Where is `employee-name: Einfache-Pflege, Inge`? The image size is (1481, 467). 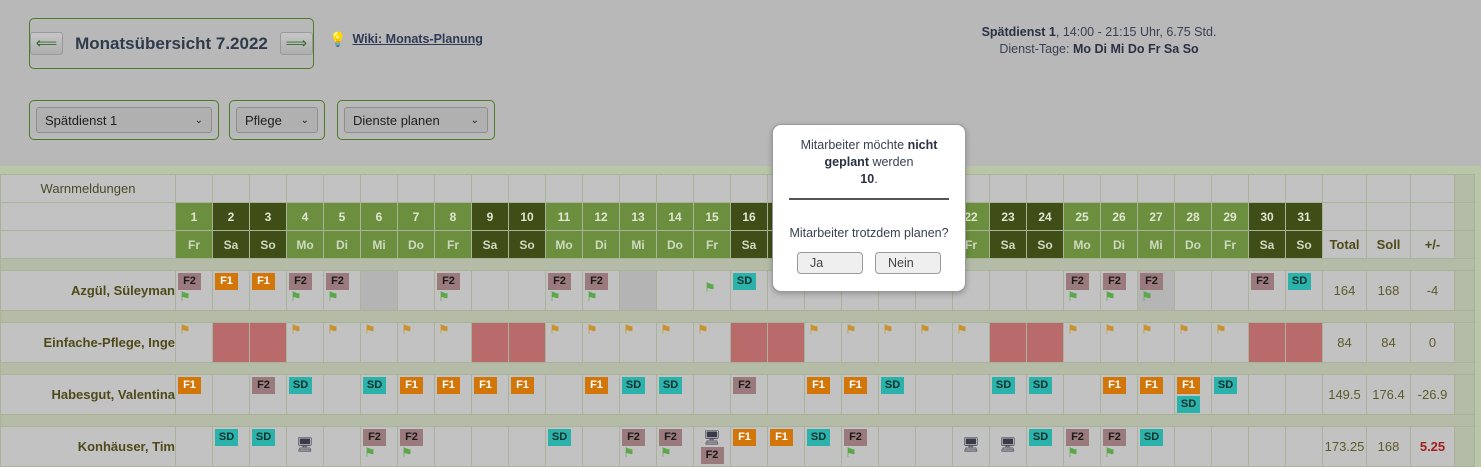
employee-name: Einfache-Pflege, Inge is located at coordinates (88, 342).